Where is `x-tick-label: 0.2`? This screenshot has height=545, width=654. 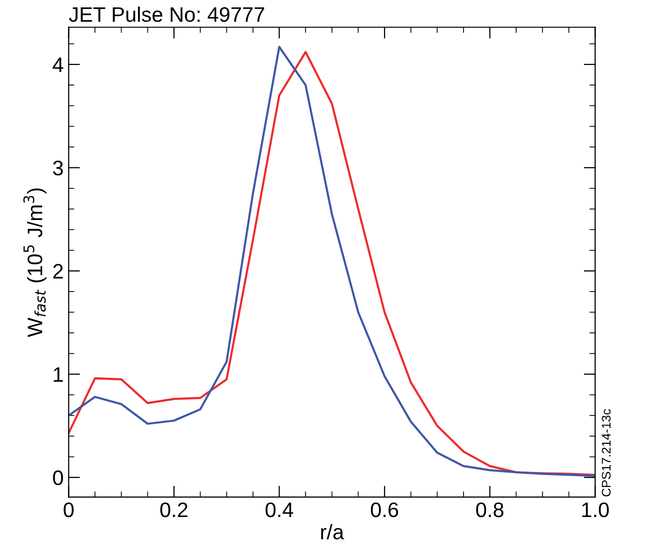 x-tick-label: 0.2 is located at coordinates (174, 510).